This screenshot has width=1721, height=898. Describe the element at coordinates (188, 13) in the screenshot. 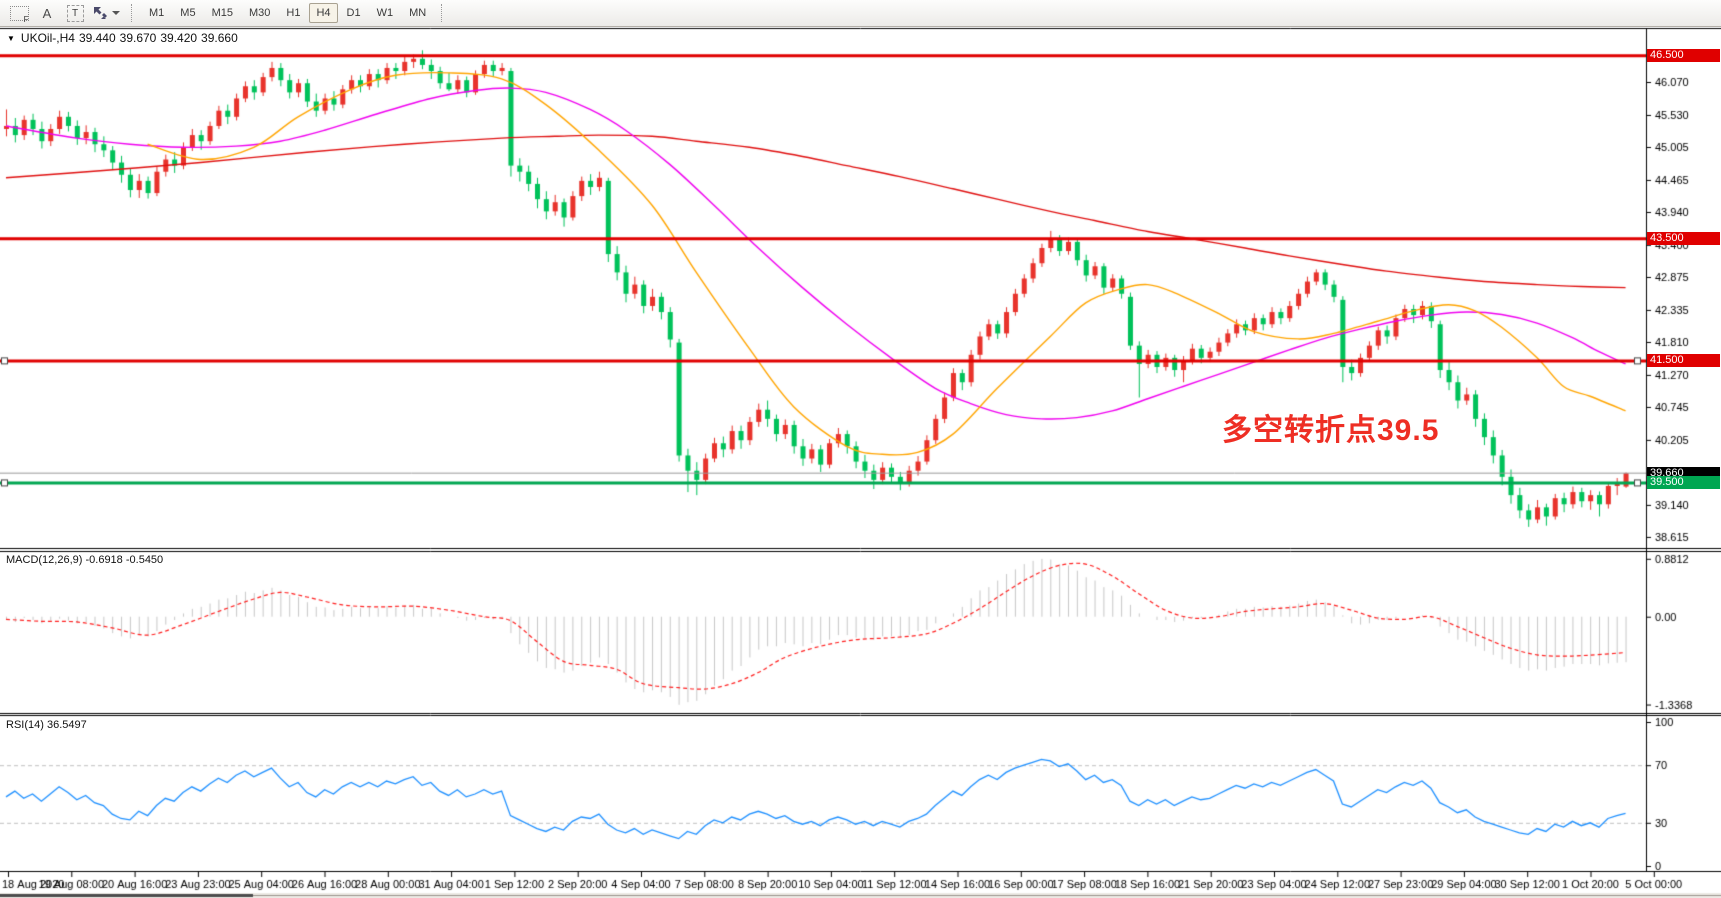

I see `timeframe-m5-button: M5` at that location.